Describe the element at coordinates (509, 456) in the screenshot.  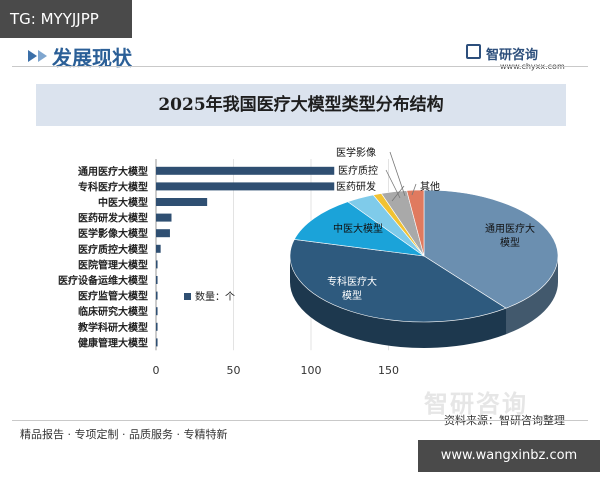
I see `bottom-tag: www.wangxinbz.com` at that location.